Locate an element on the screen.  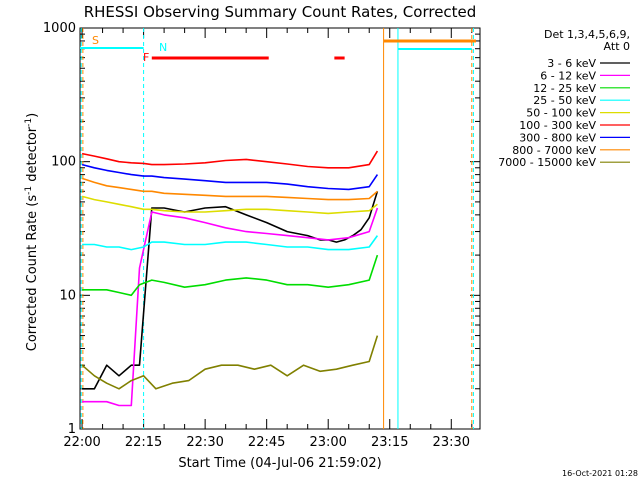
legend-label-7: 300 - 800 keV is located at coordinates (557, 137).